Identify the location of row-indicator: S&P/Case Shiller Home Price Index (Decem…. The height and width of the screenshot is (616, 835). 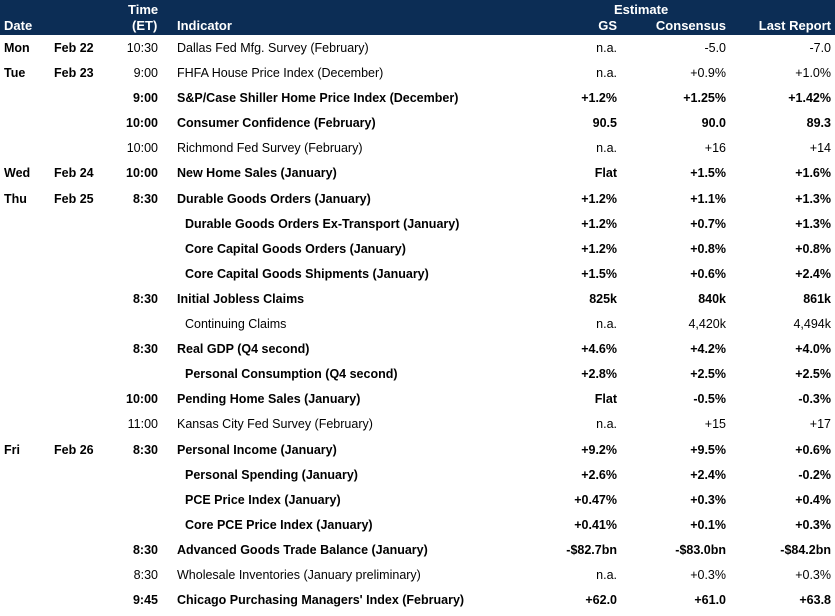
(318, 98).